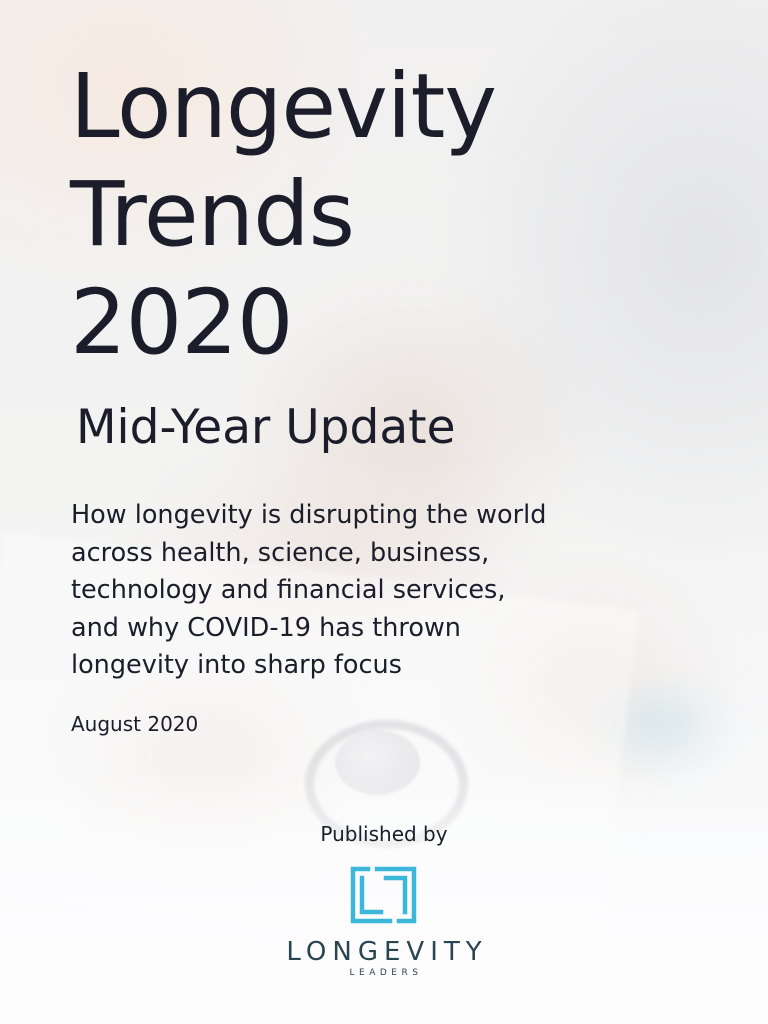  Describe the element at coordinates (288, 590) in the screenshot. I see `description-line: technology and financial services,` at that location.